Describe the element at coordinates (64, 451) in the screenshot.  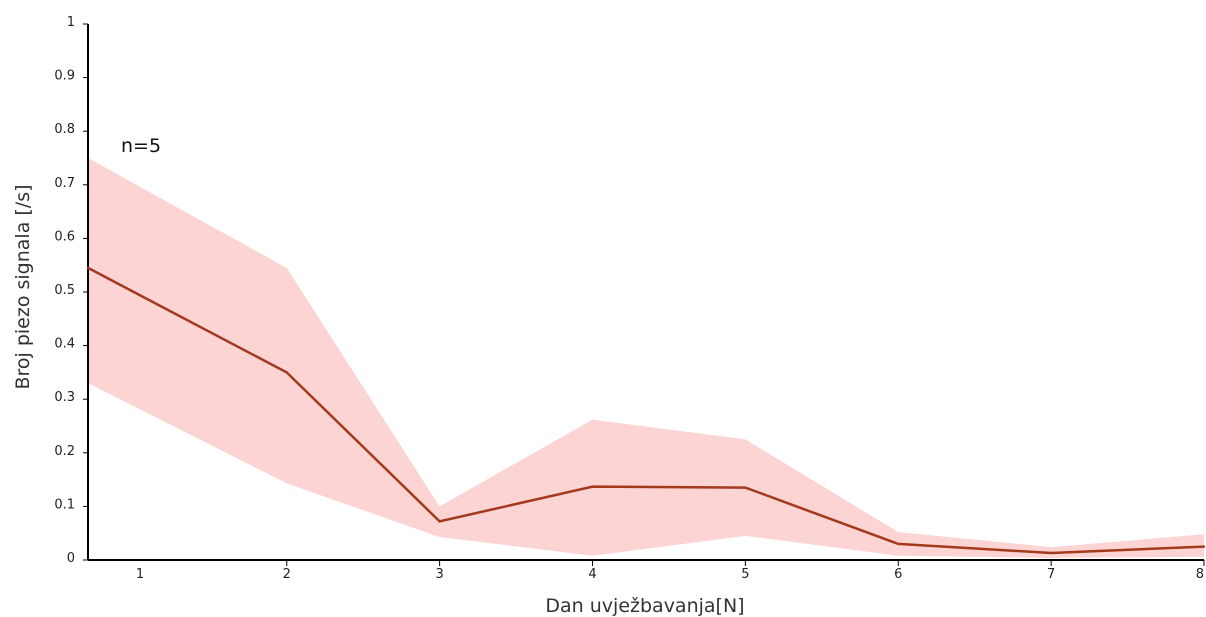
I see `y-tick-label: 0.2` at that location.